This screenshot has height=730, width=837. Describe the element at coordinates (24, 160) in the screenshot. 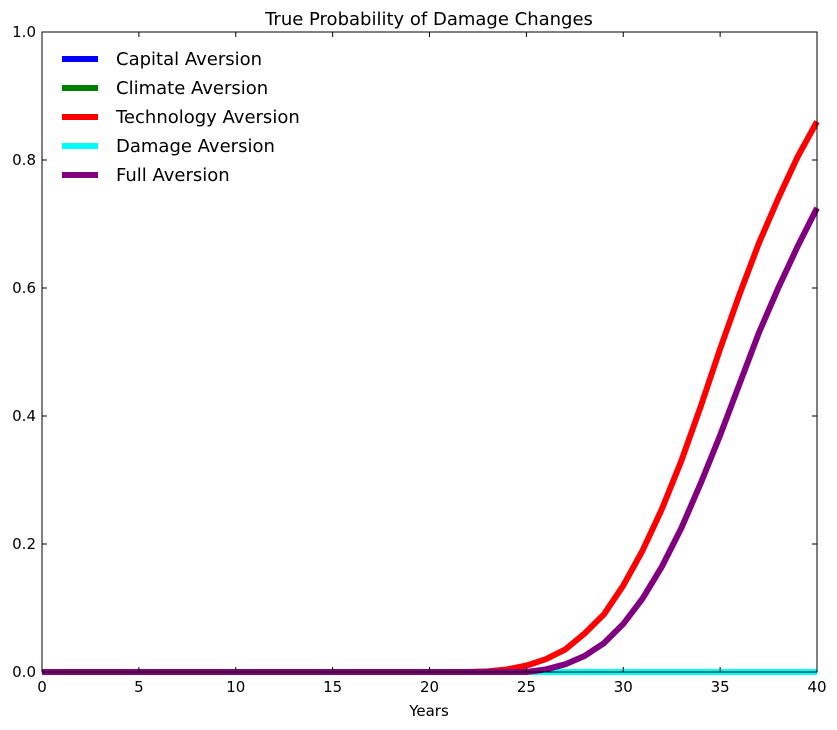

I see `y-tick-label: 0.8` at that location.